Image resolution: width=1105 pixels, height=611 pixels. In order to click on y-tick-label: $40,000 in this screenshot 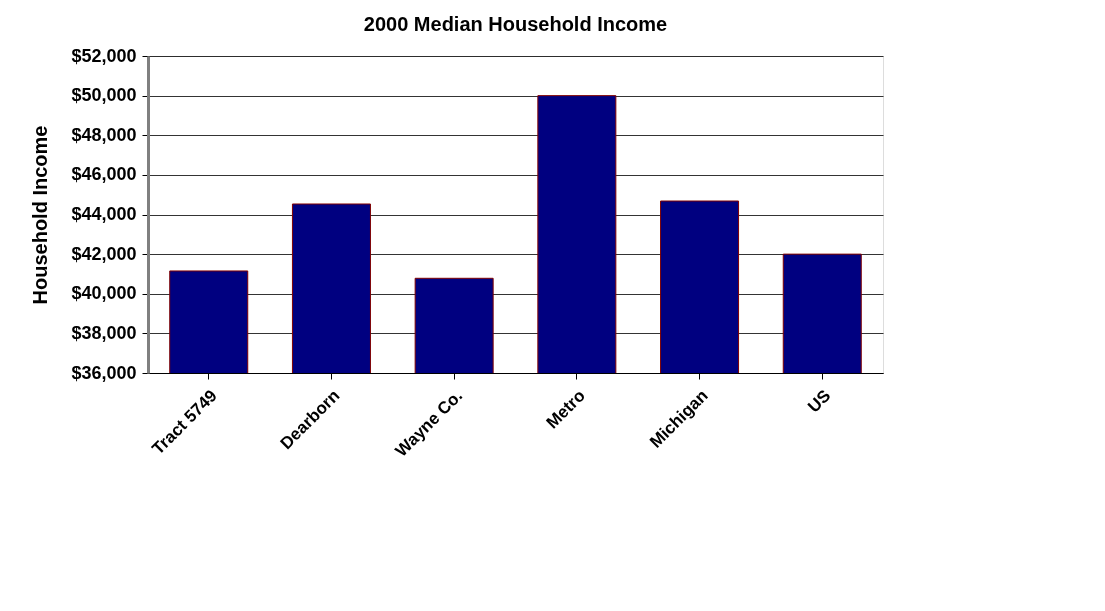, I will do `click(104, 293)`.